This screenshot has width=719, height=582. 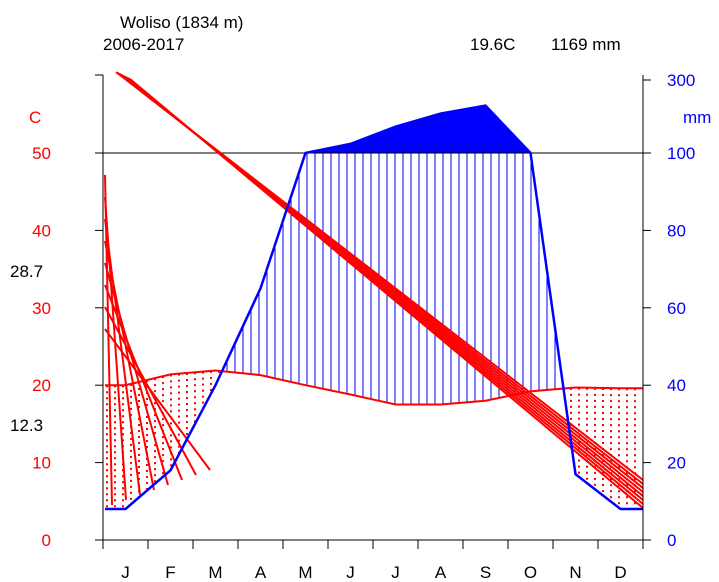 What do you see at coordinates (143, 44) in the screenshot?
I see `period-label: 2006-2017` at bounding box center [143, 44].